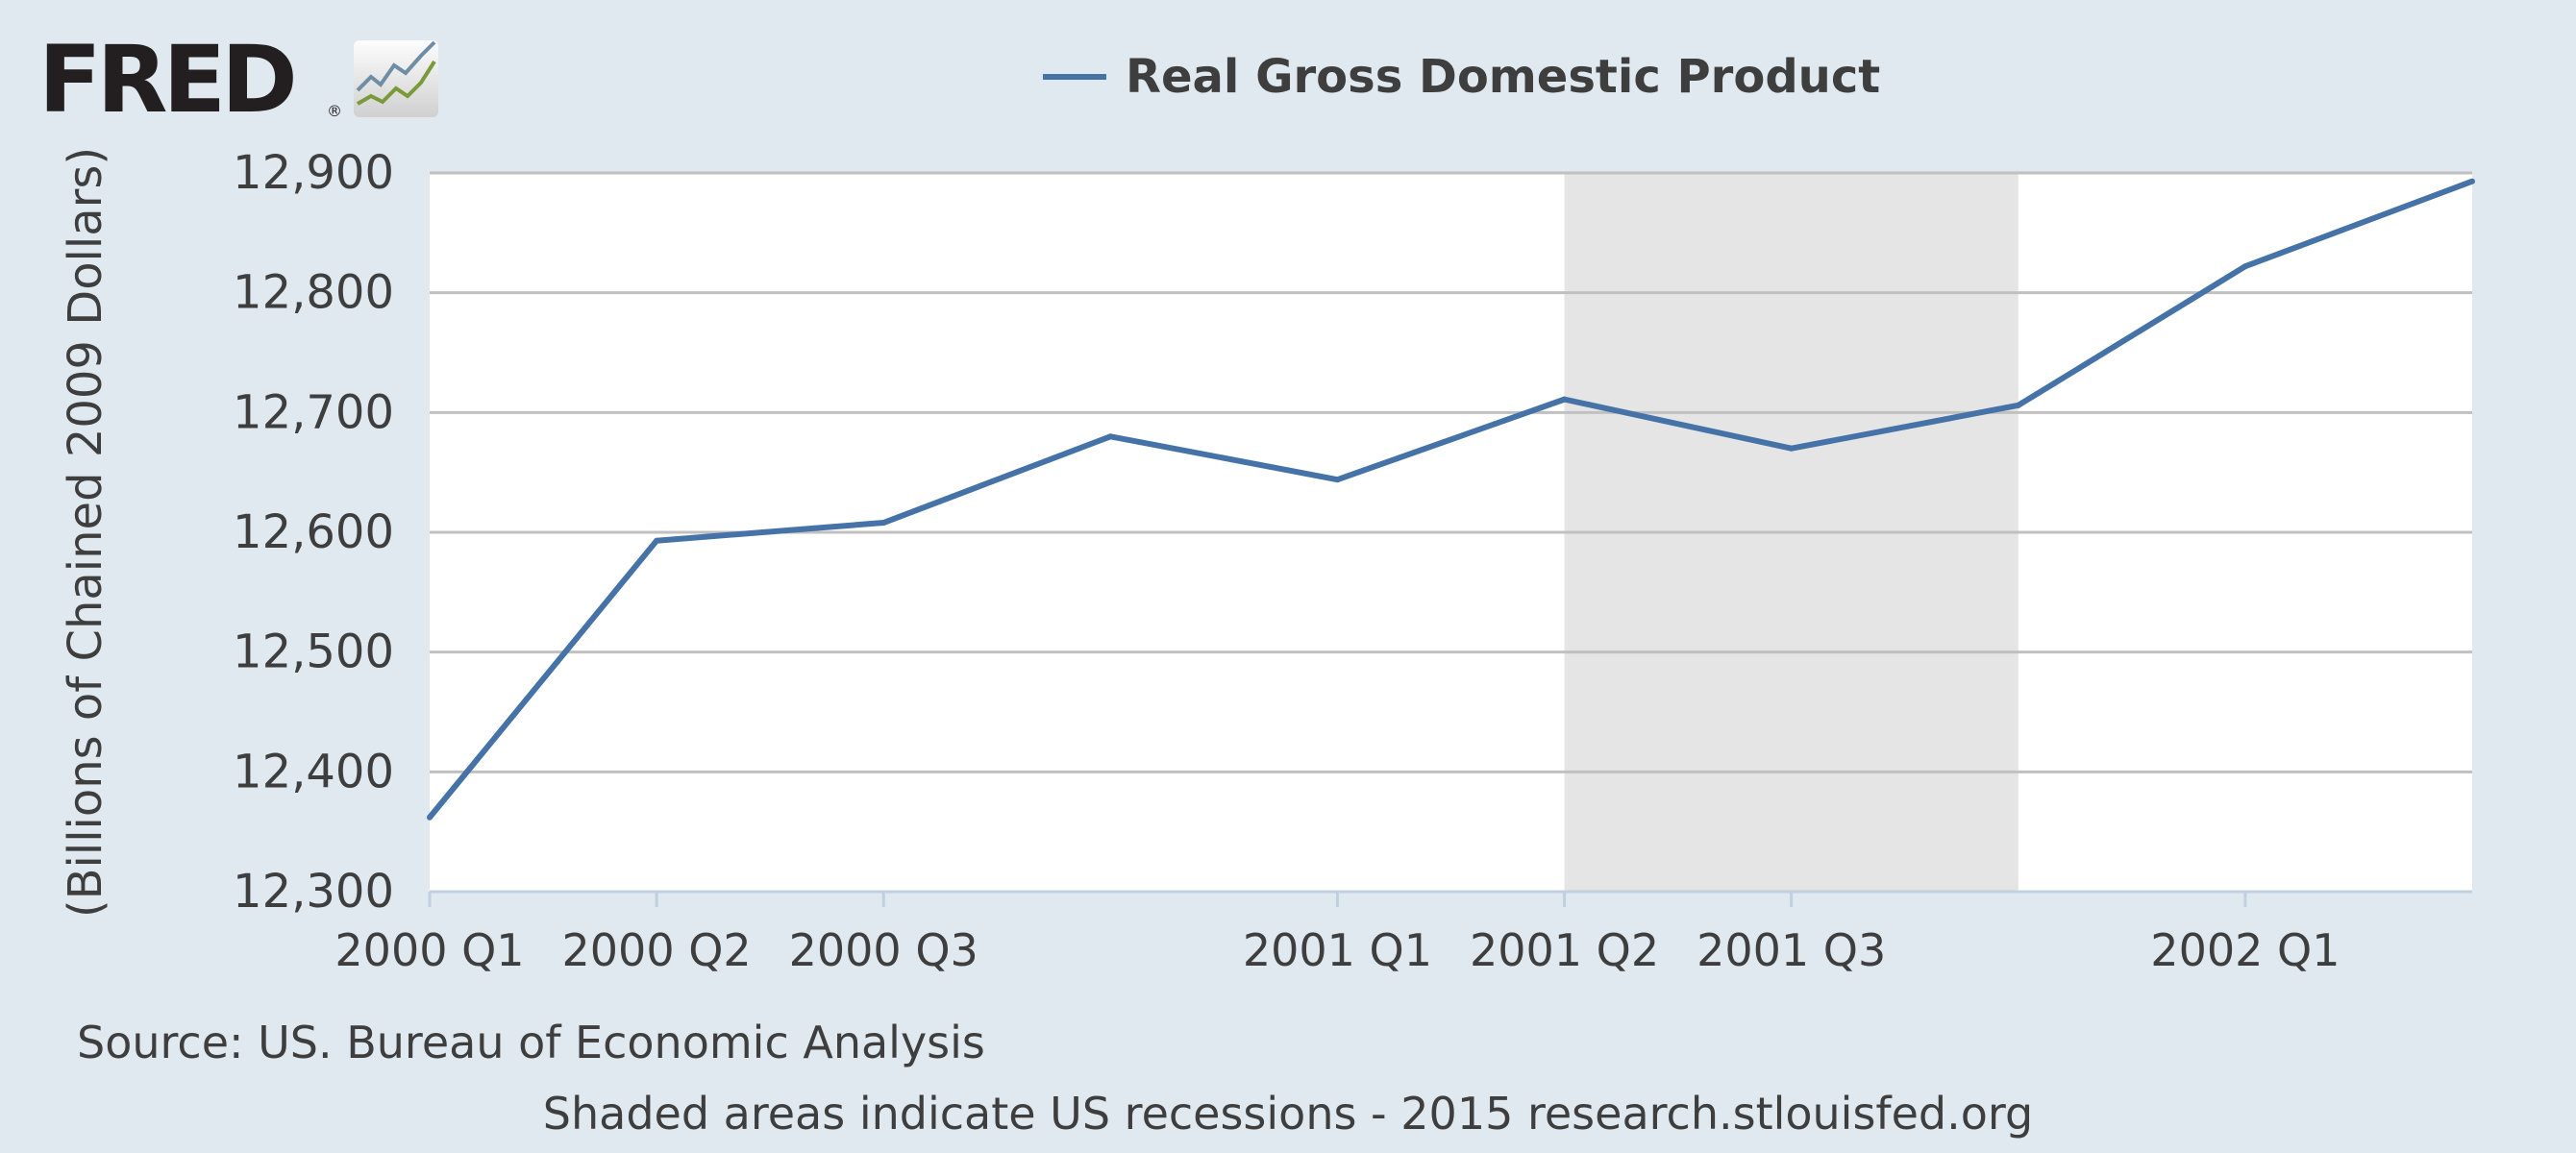 This screenshot has height=1153, width=2576. I want to click on fred-logo: FRED ®, so click(240, 80).